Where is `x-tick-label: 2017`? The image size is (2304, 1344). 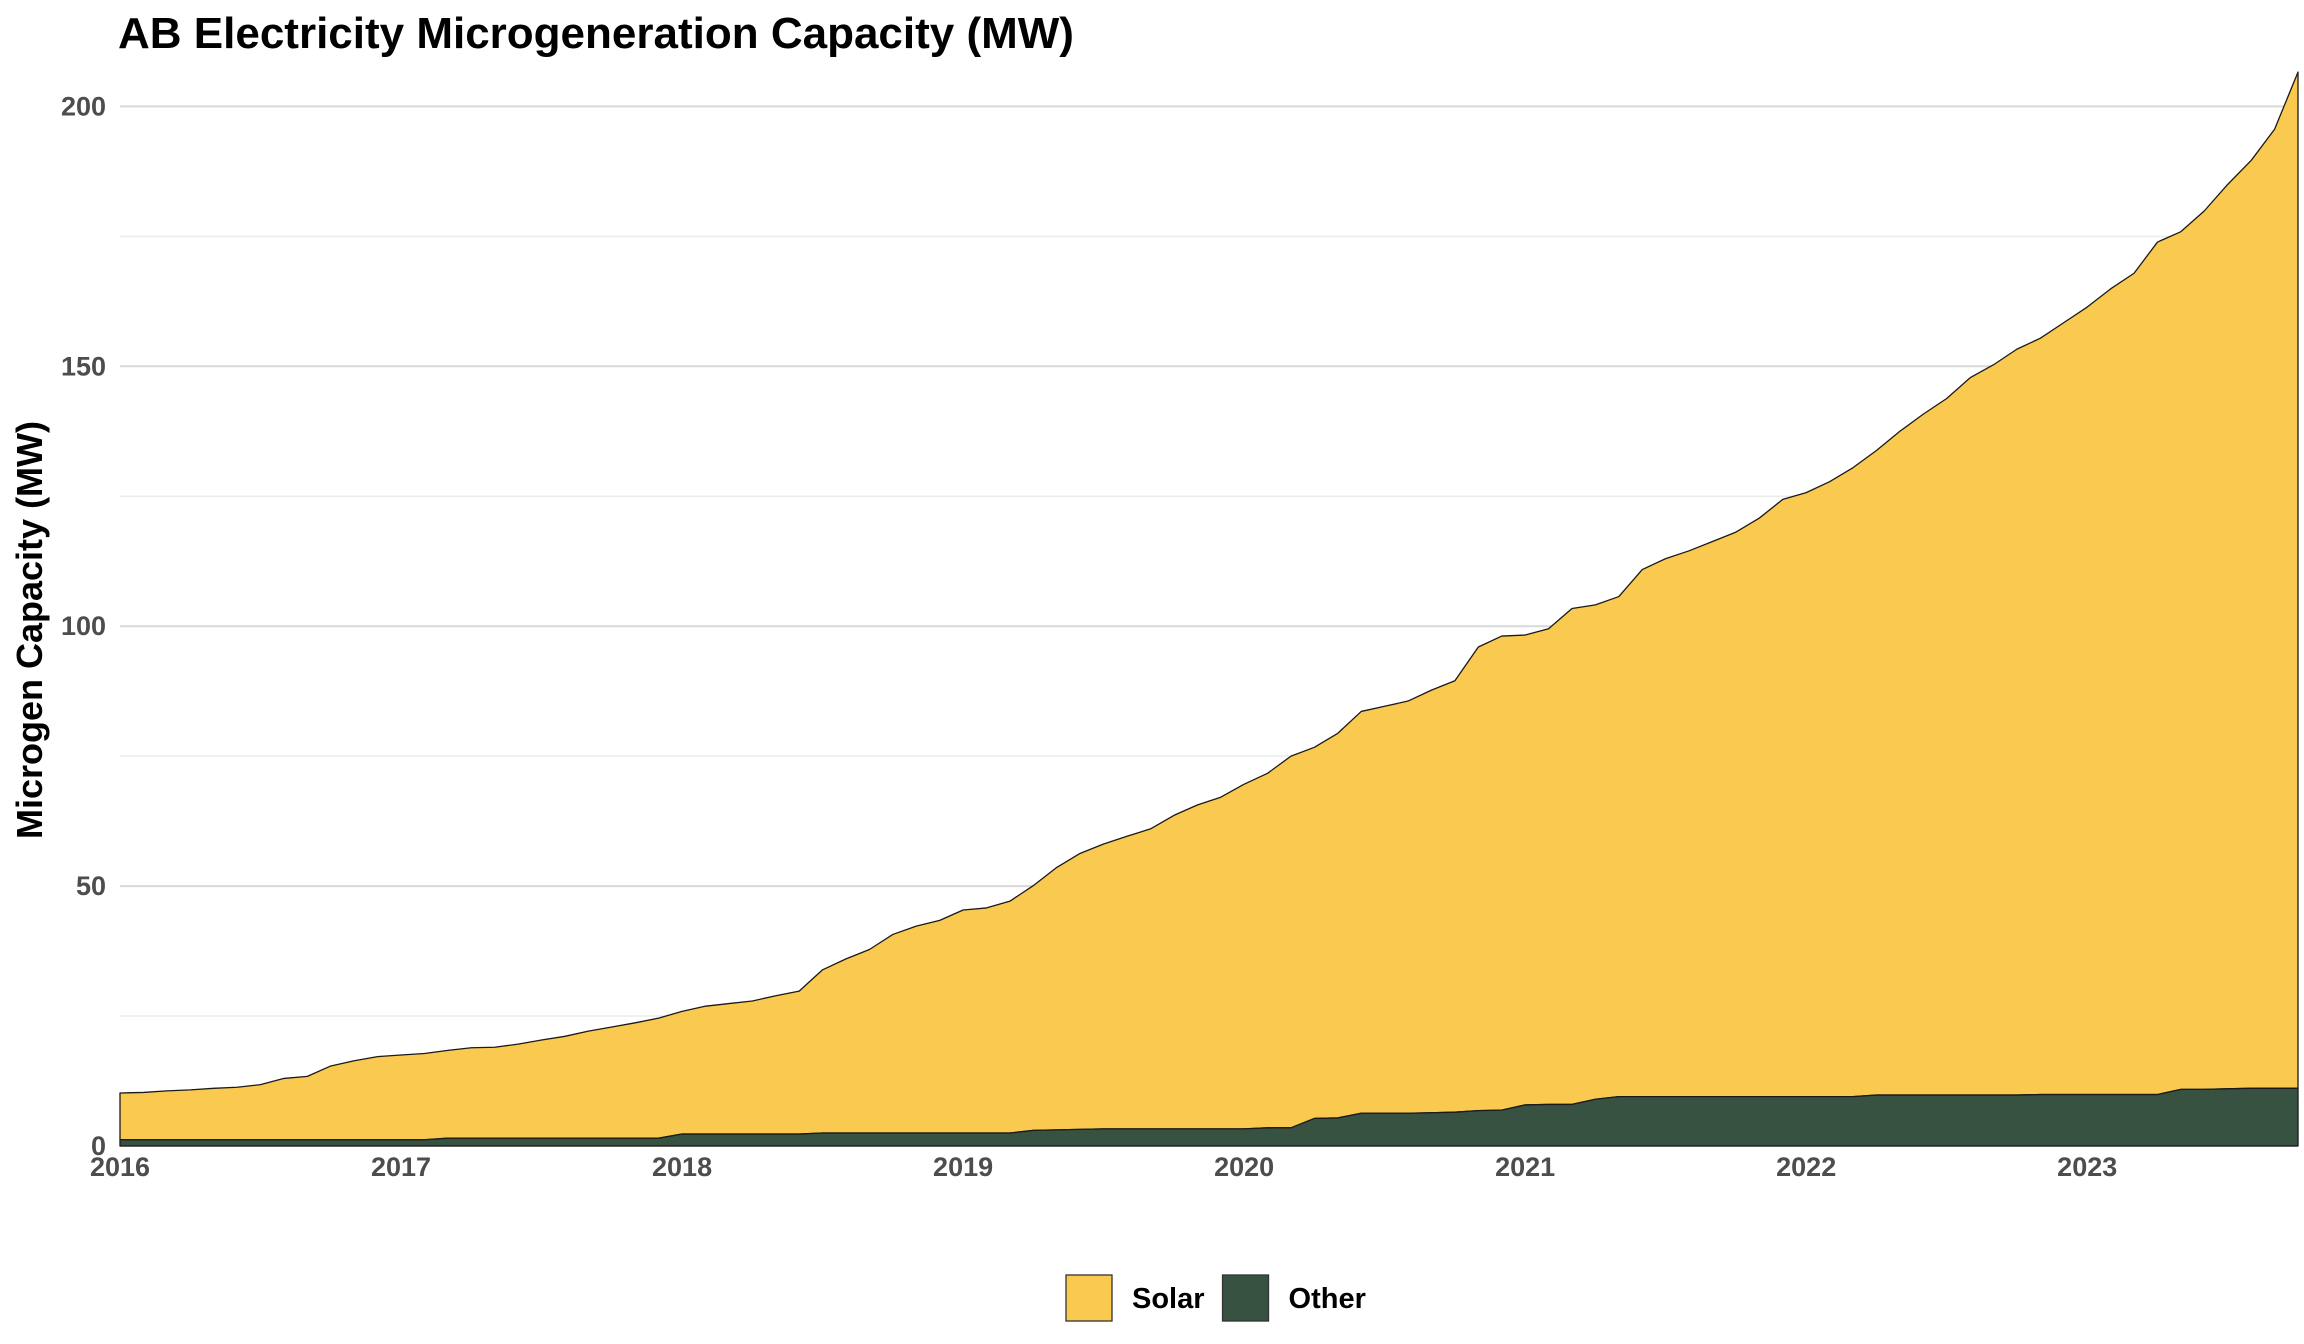 x-tick-label: 2017 is located at coordinates (401, 1167).